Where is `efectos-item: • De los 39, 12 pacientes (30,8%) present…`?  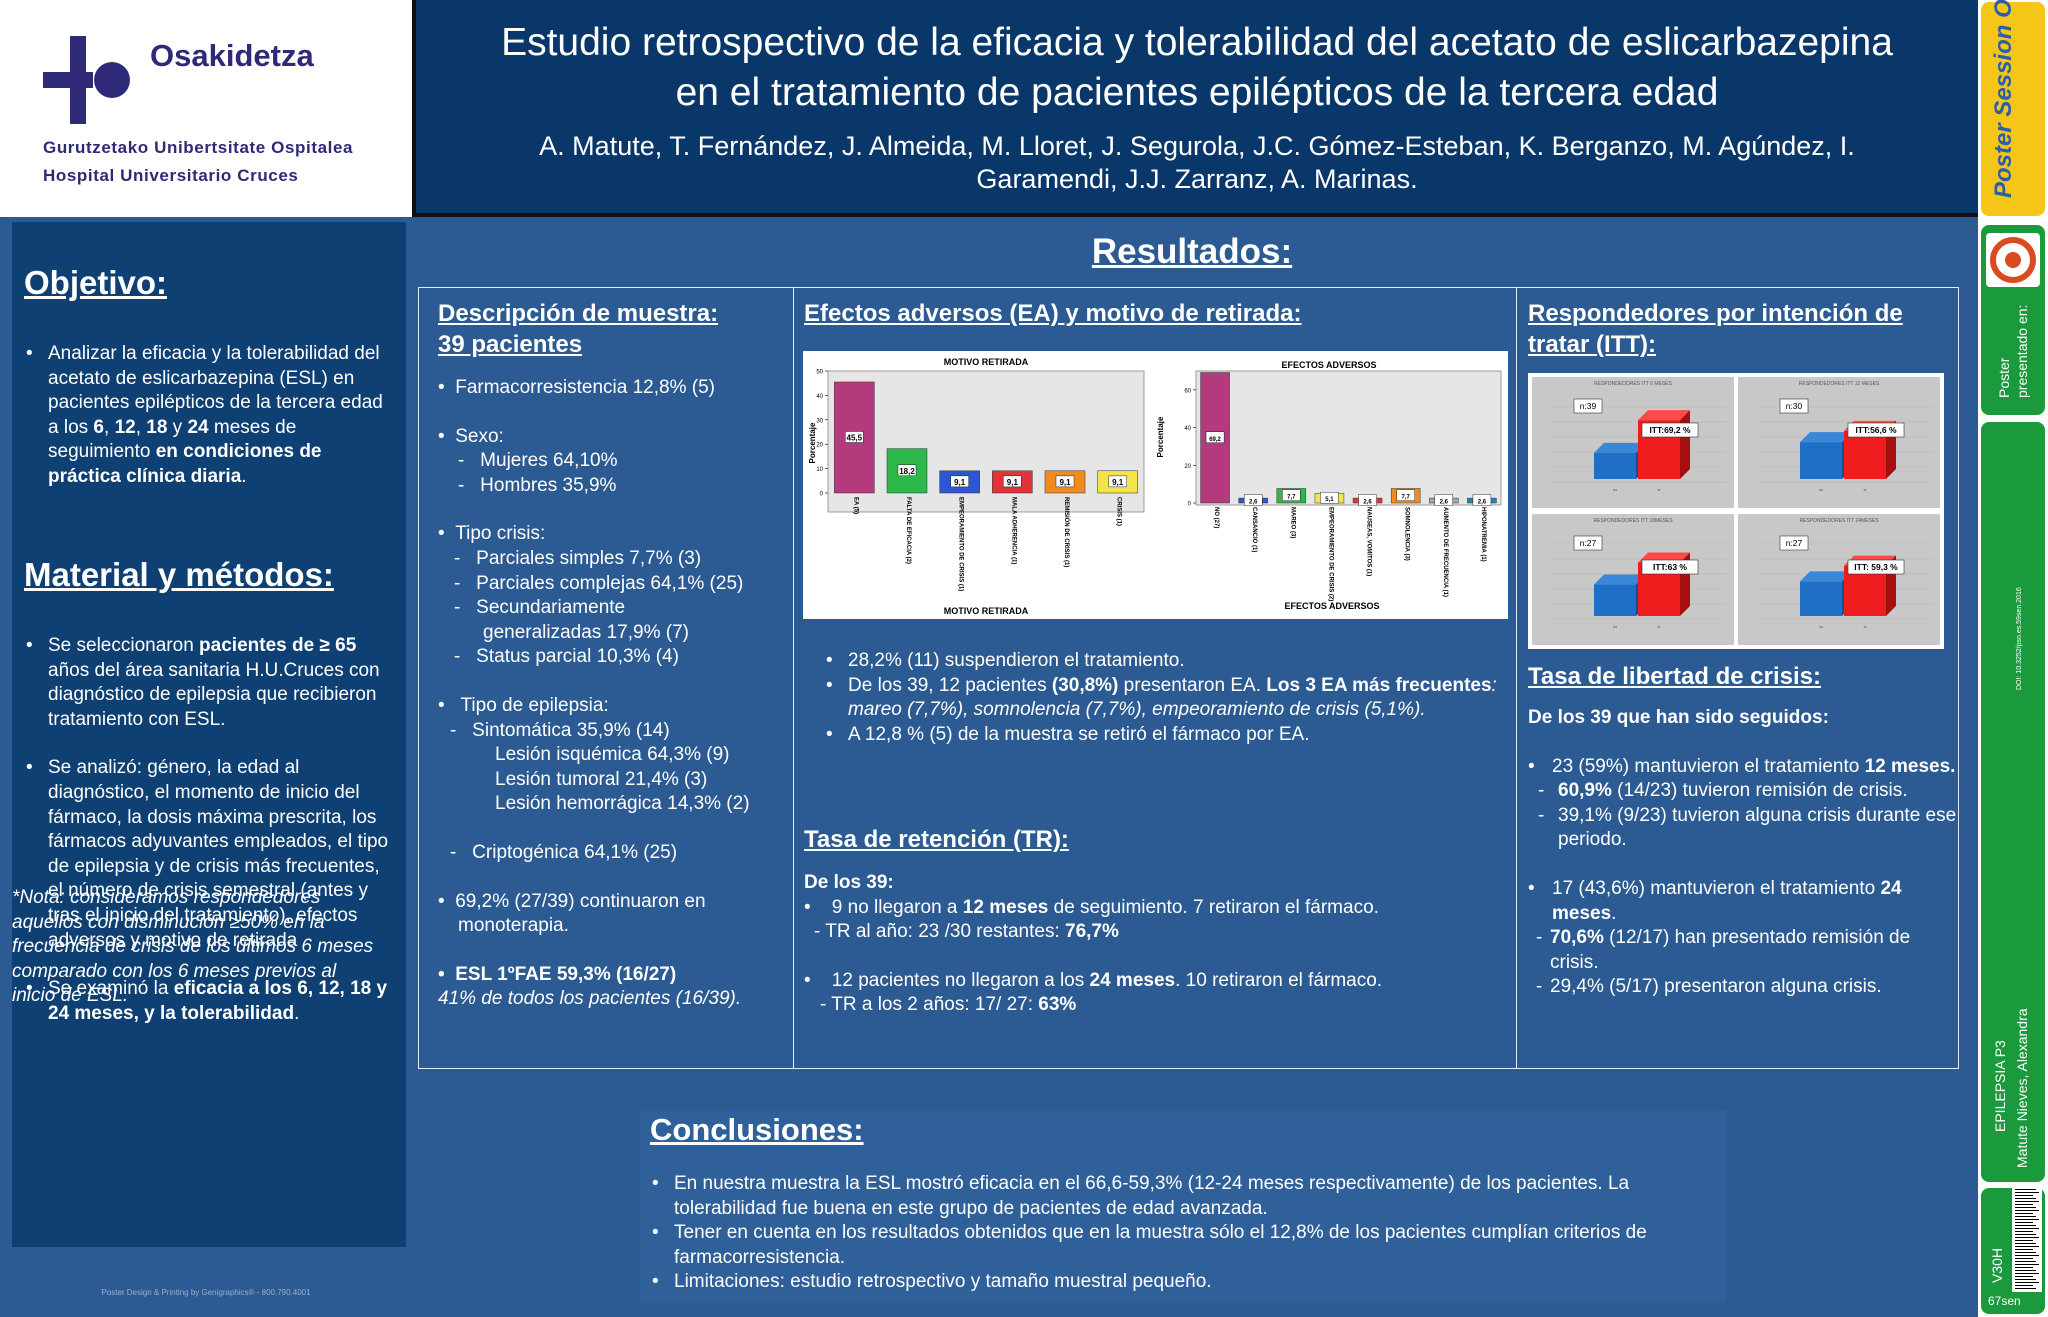
efectos-item: • De los 39, 12 pacientes (30,8%) present… is located at coordinates (1161, 697).